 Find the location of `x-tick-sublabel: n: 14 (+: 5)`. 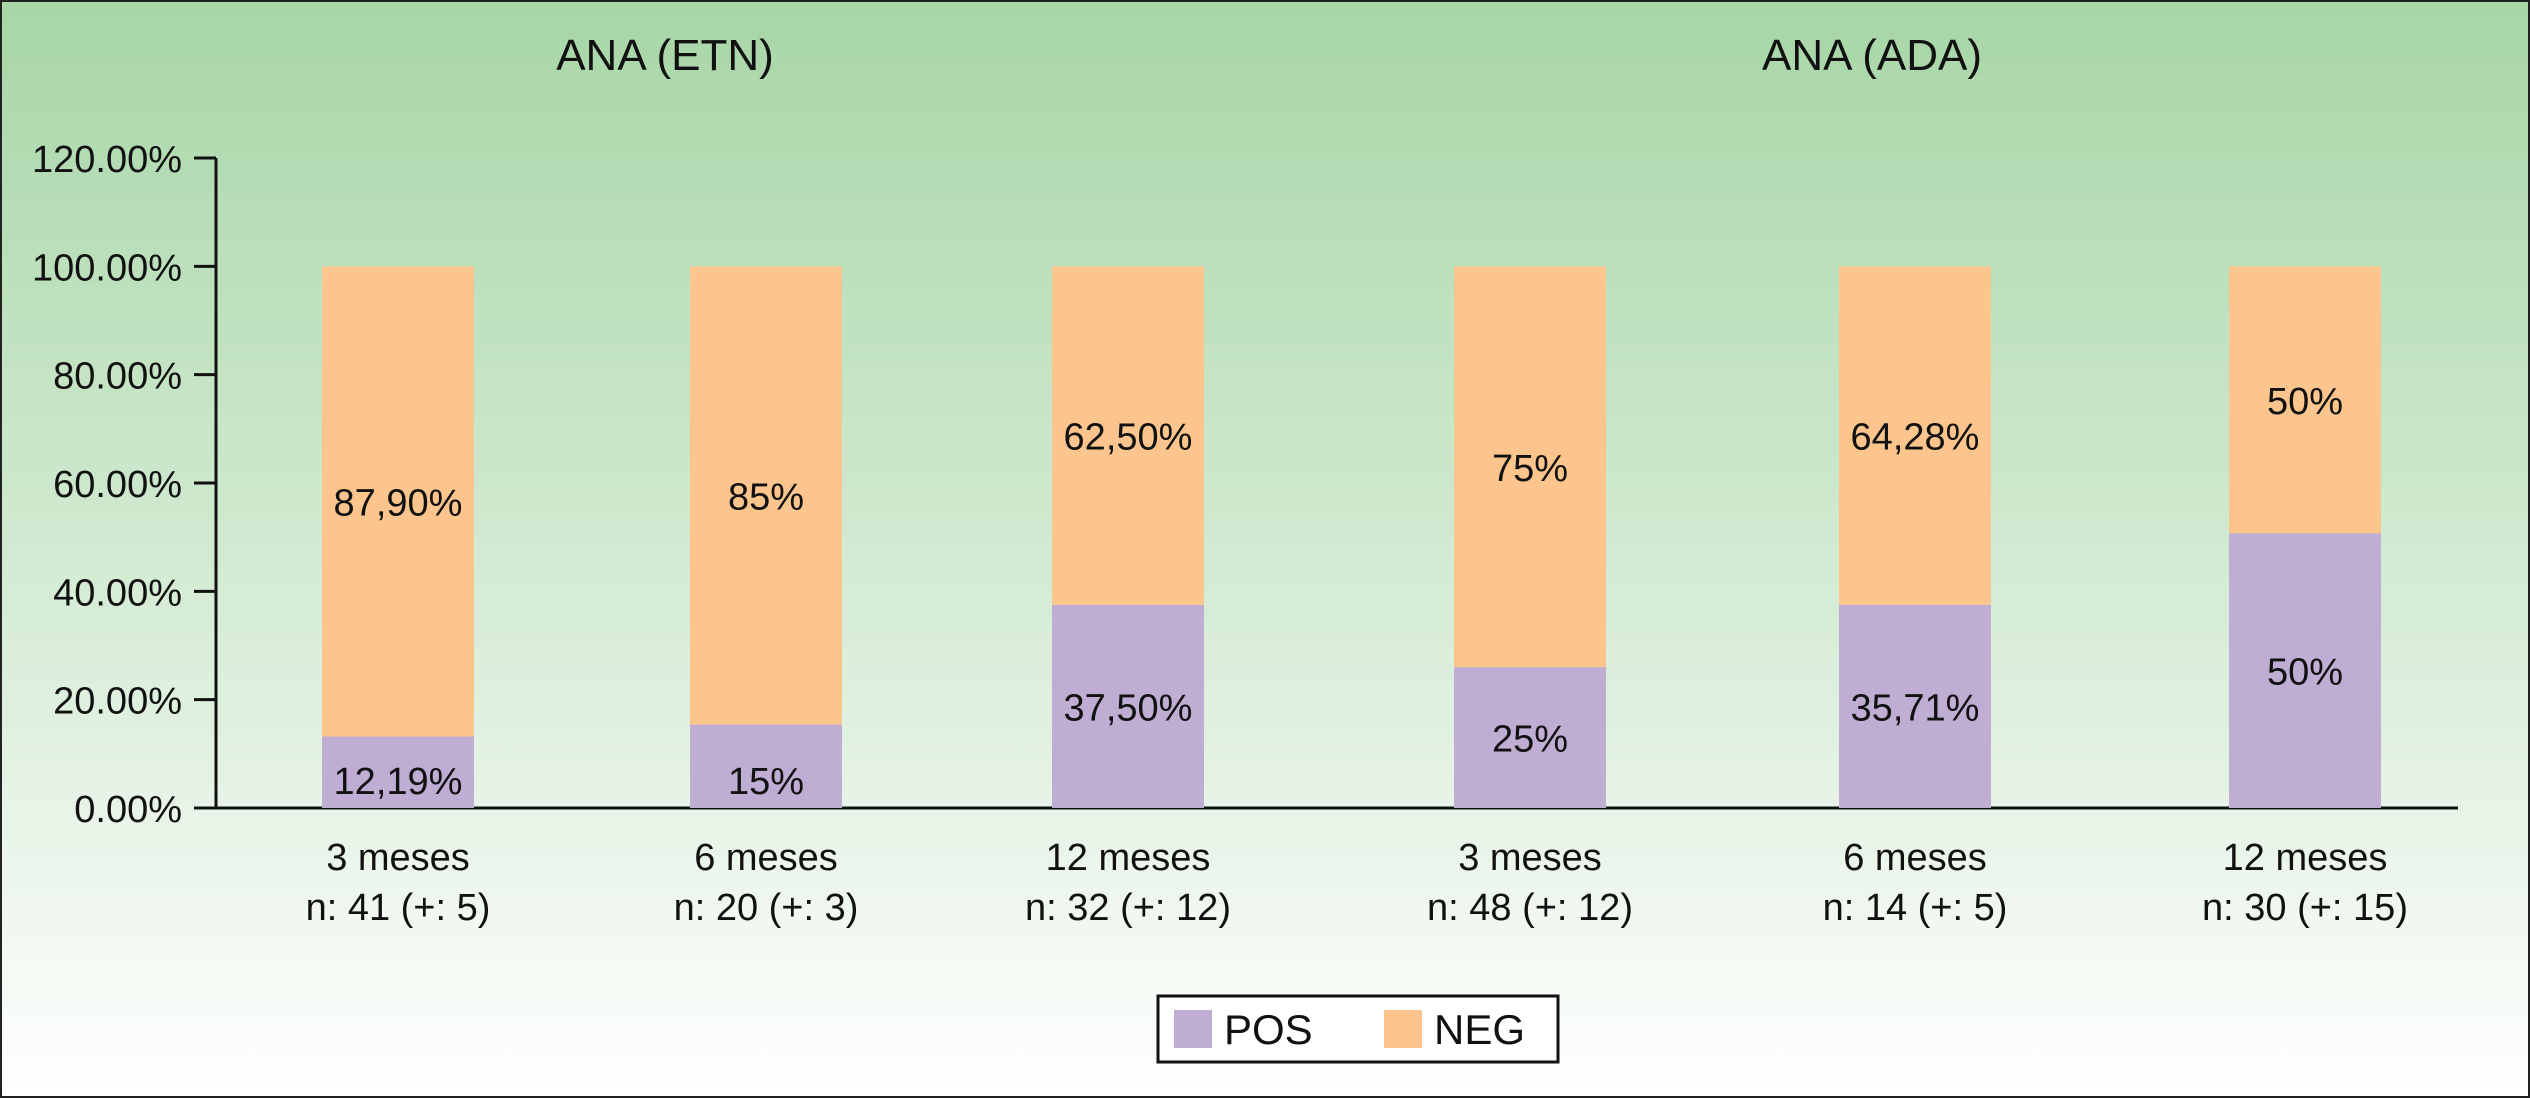

x-tick-sublabel: n: 14 (+: 5) is located at coordinates (1915, 908).